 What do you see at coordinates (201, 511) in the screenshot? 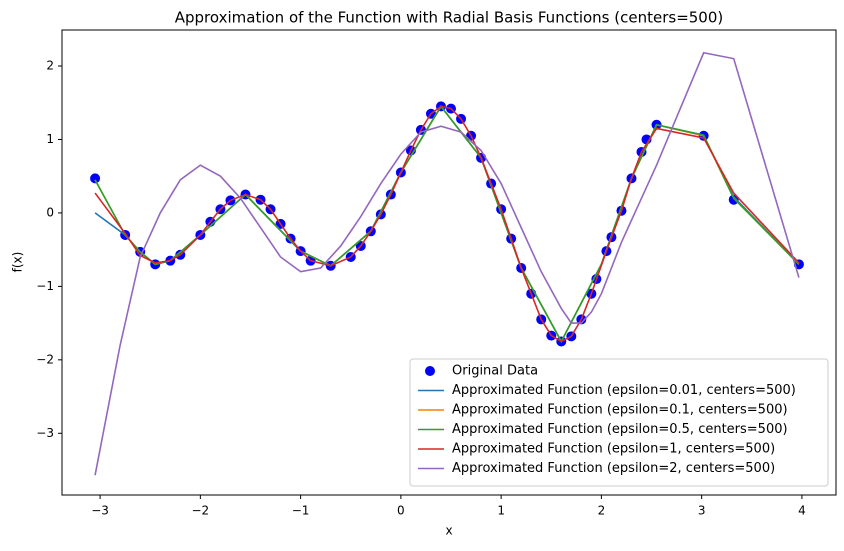
I see `x-tick-label: −2` at bounding box center [201, 511].